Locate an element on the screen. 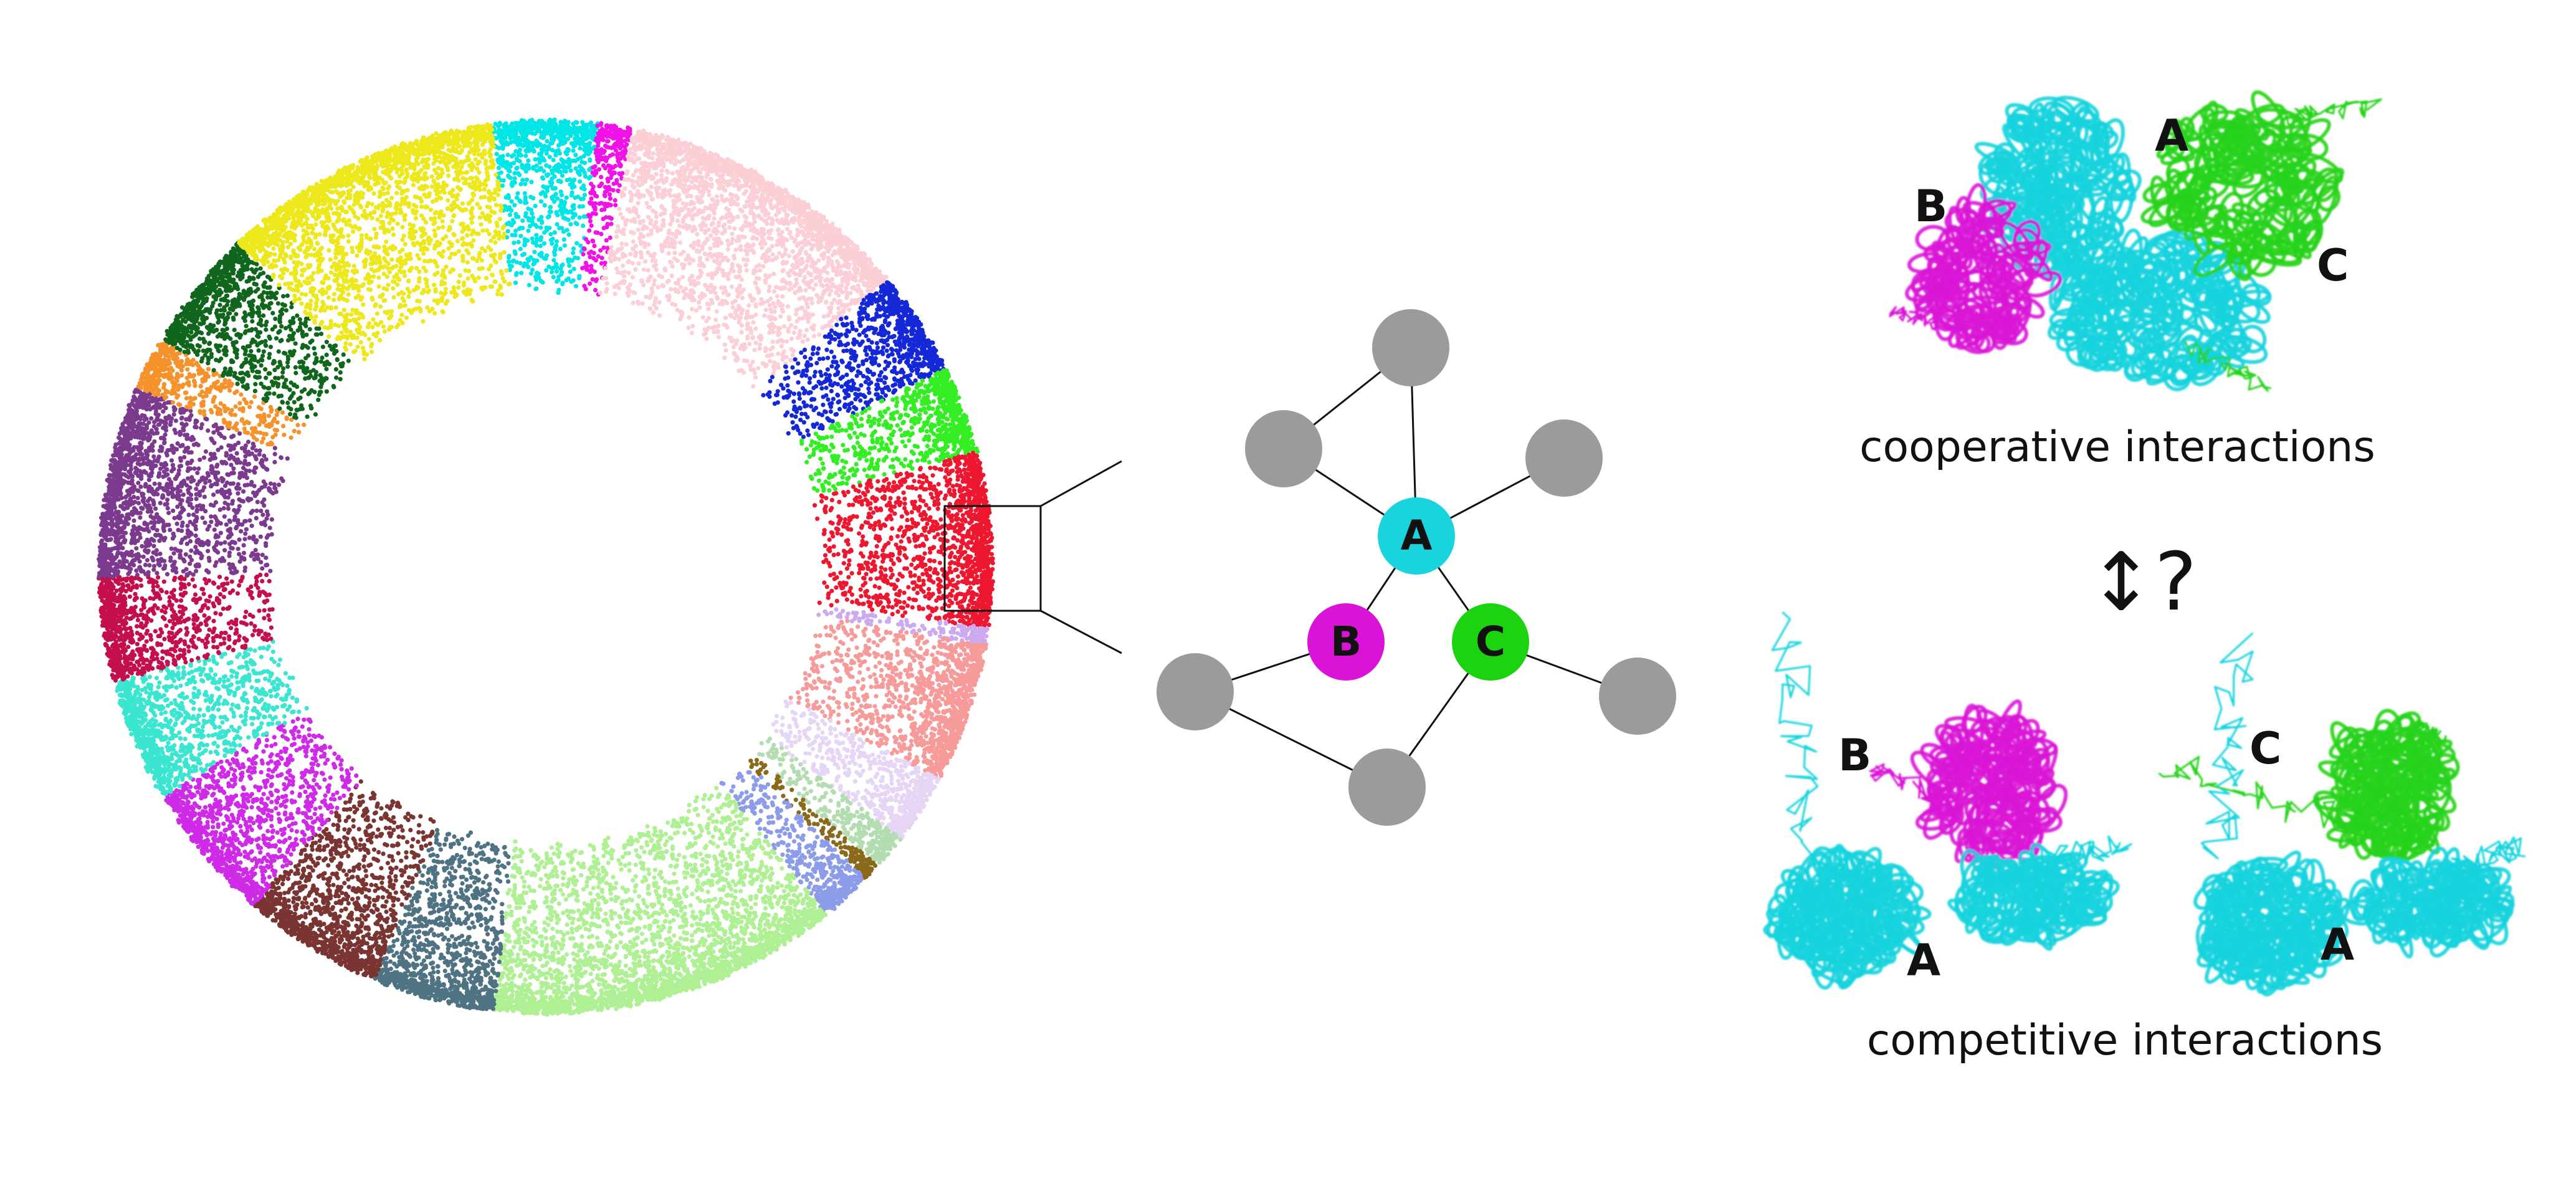 The image size is (2576, 1196). node-a-label: A is located at coordinates (1416, 536).